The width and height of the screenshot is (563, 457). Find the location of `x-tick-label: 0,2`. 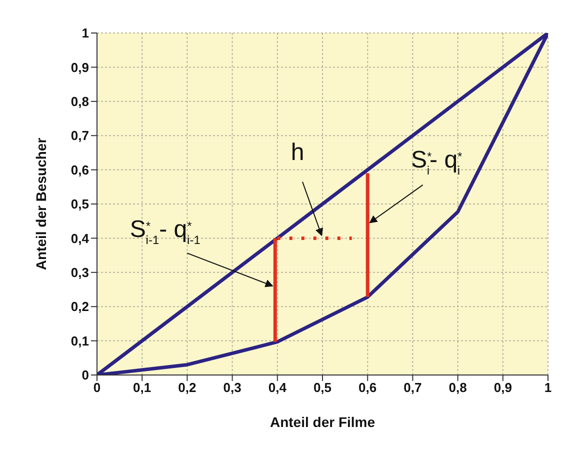

x-tick-label: 0,2 is located at coordinates (187, 388).